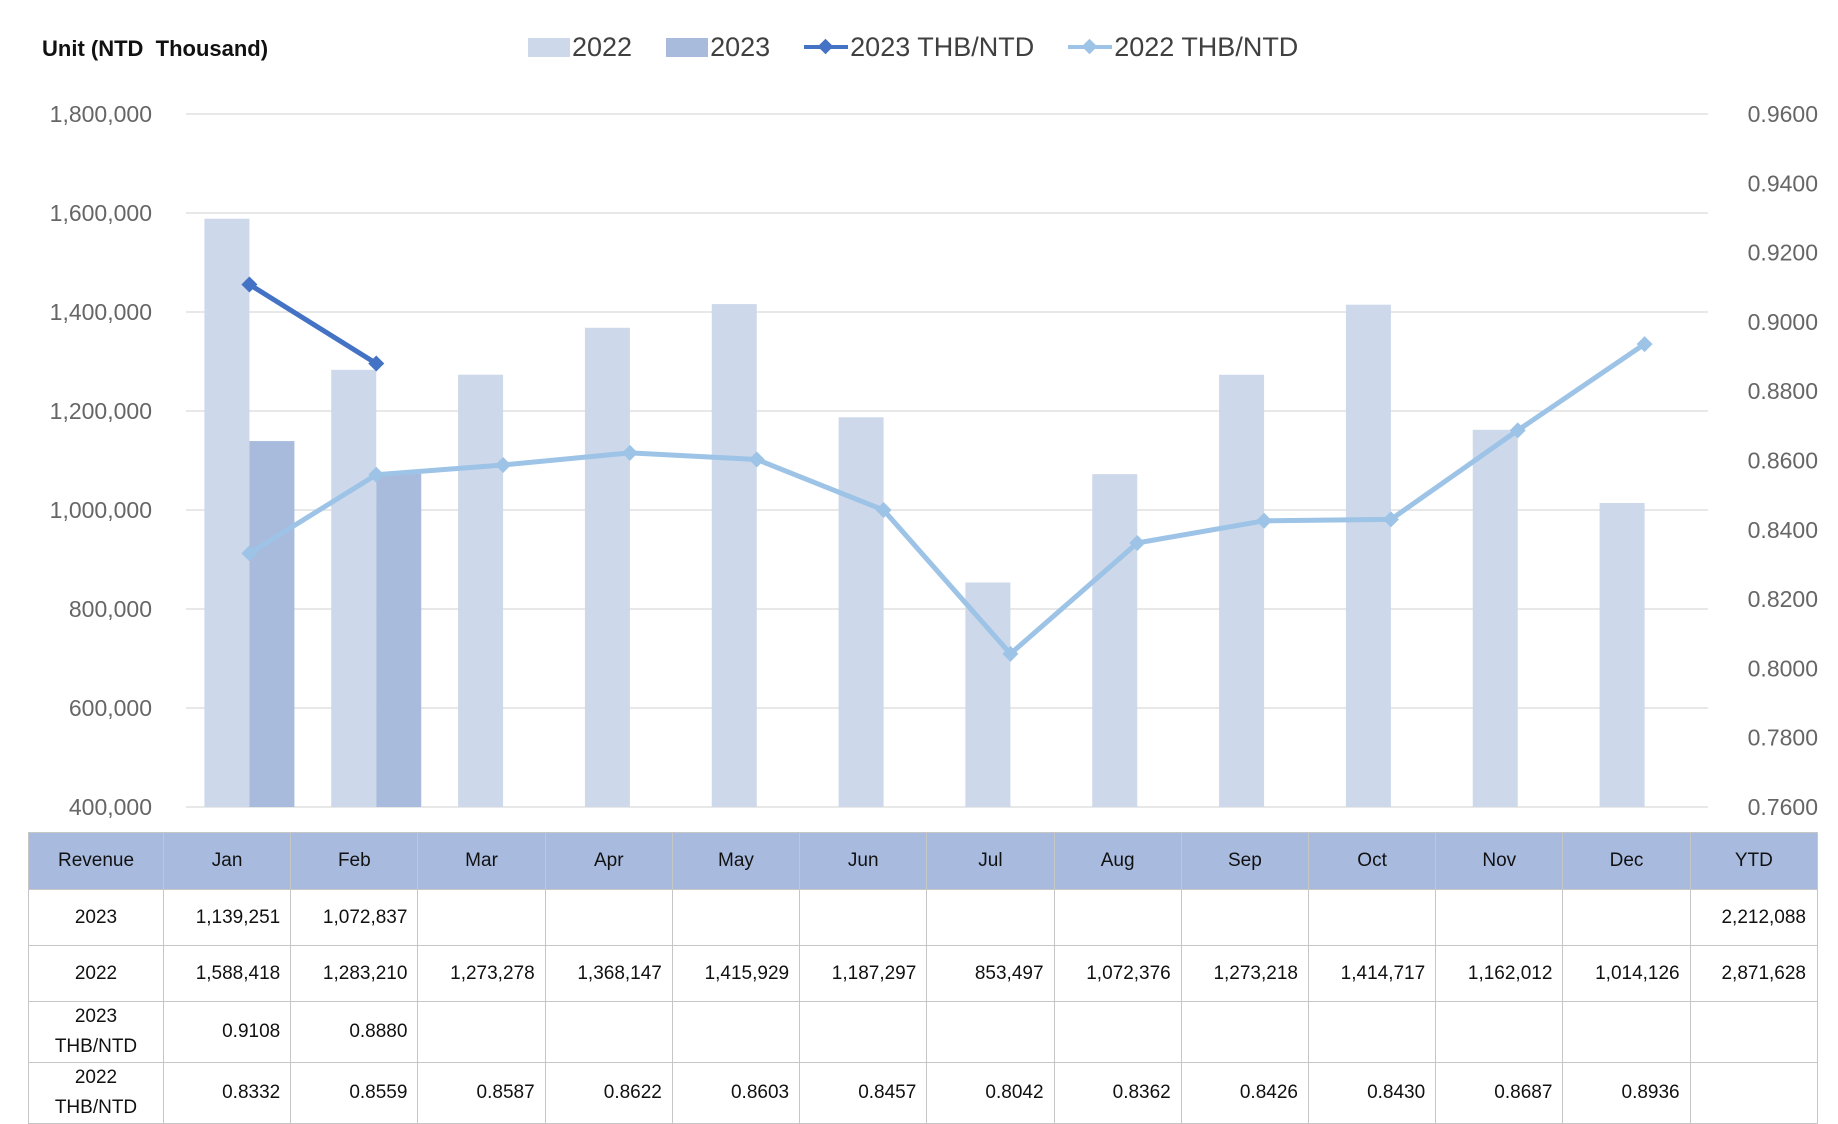 This screenshot has width=1838, height=1124. What do you see at coordinates (1783, 183) in the screenshot?
I see `right-axis-tick: 0.9400` at bounding box center [1783, 183].